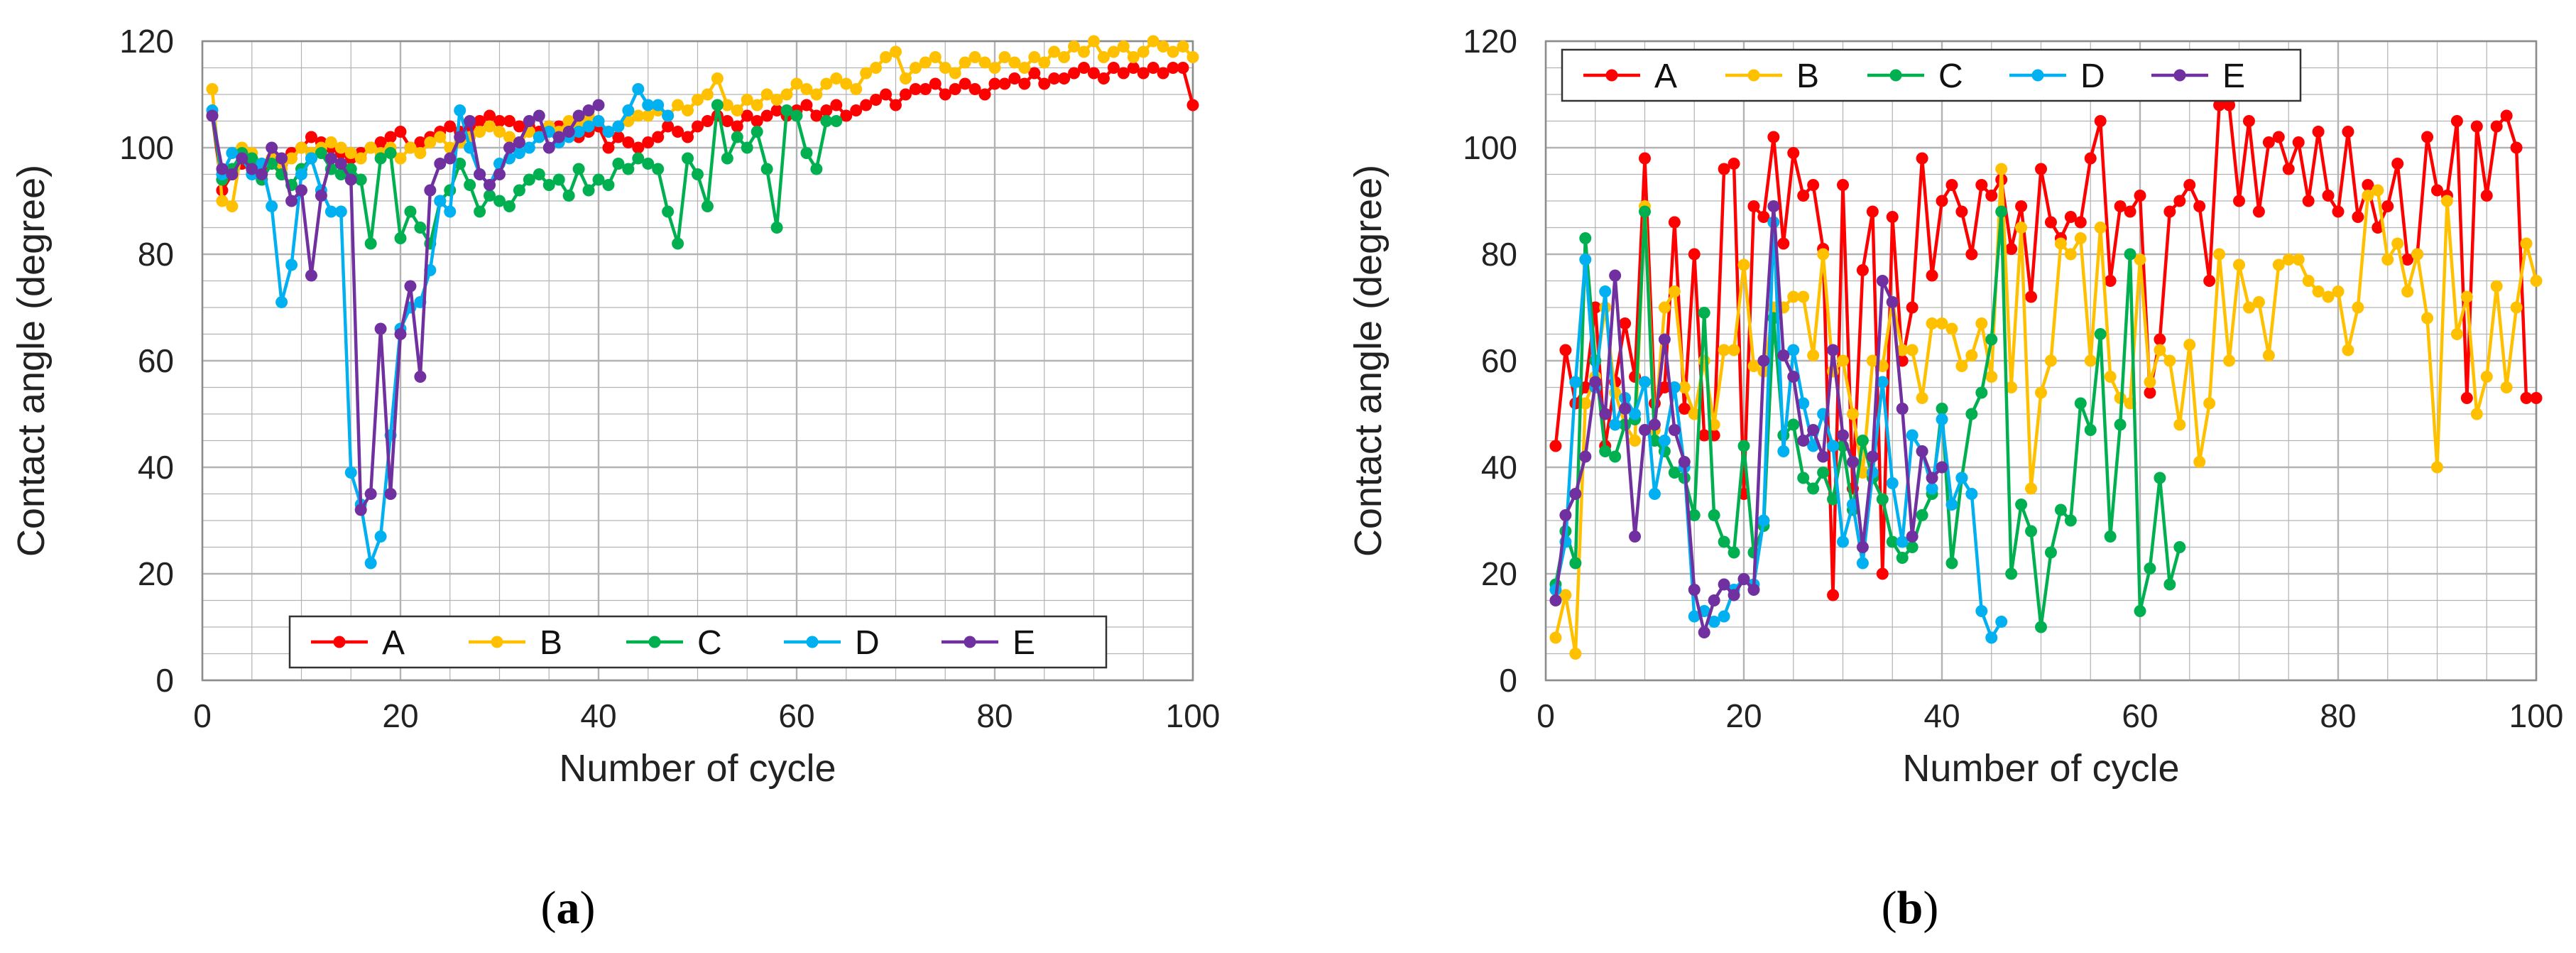 The height and width of the screenshot is (953, 2576). What do you see at coordinates (1950, 76) in the screenshot?
I see `legend-label: C` at bounding box center [1950, 76].